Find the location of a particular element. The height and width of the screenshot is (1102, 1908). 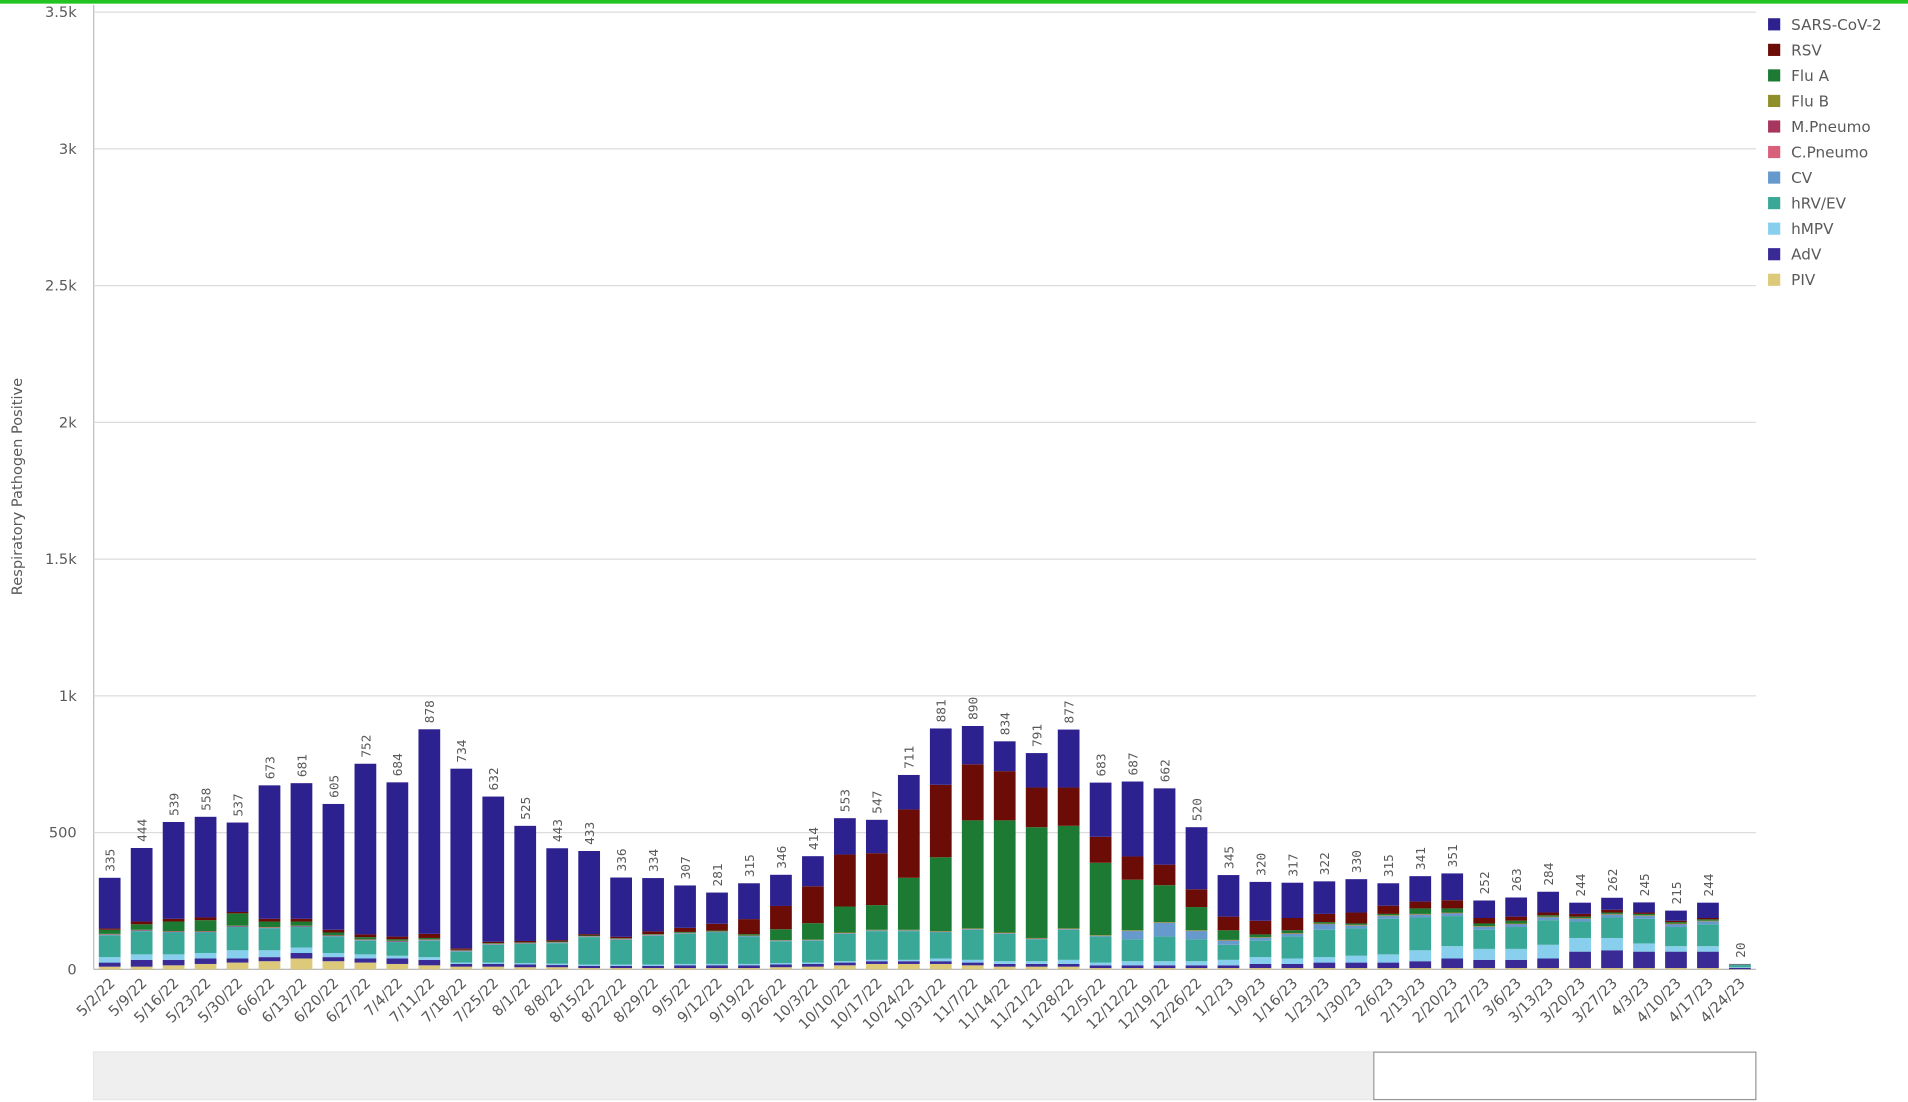

selection-bar is located at coordinates (954, 2).